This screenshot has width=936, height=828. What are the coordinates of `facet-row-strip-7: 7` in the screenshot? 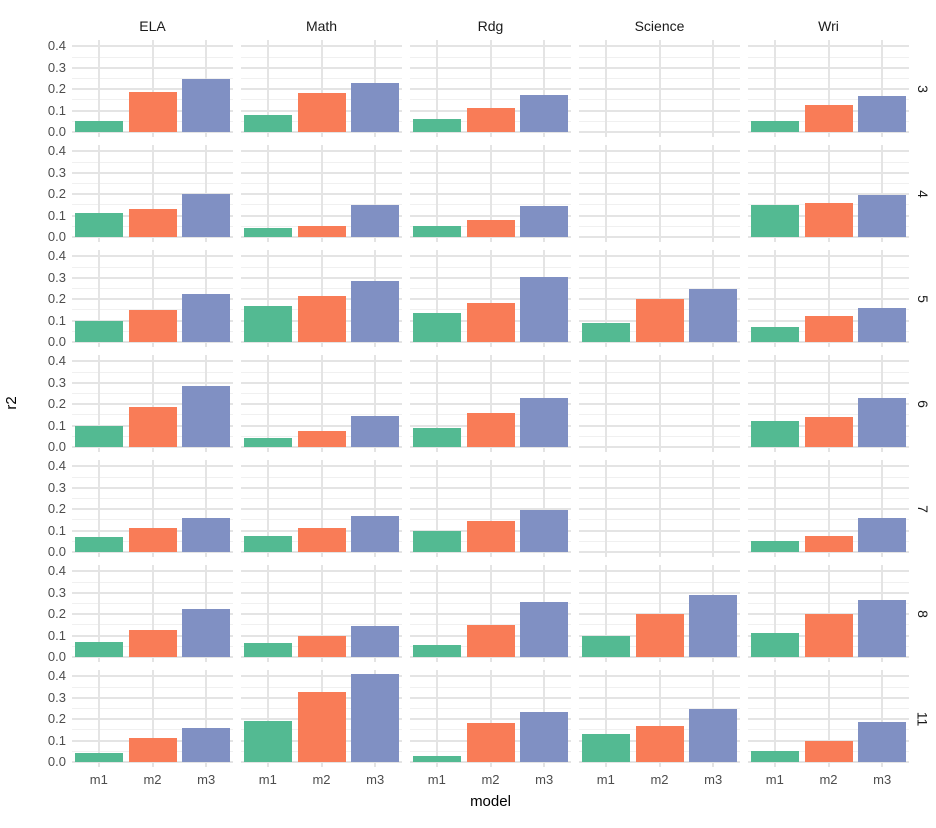 It's located at (922, 508).